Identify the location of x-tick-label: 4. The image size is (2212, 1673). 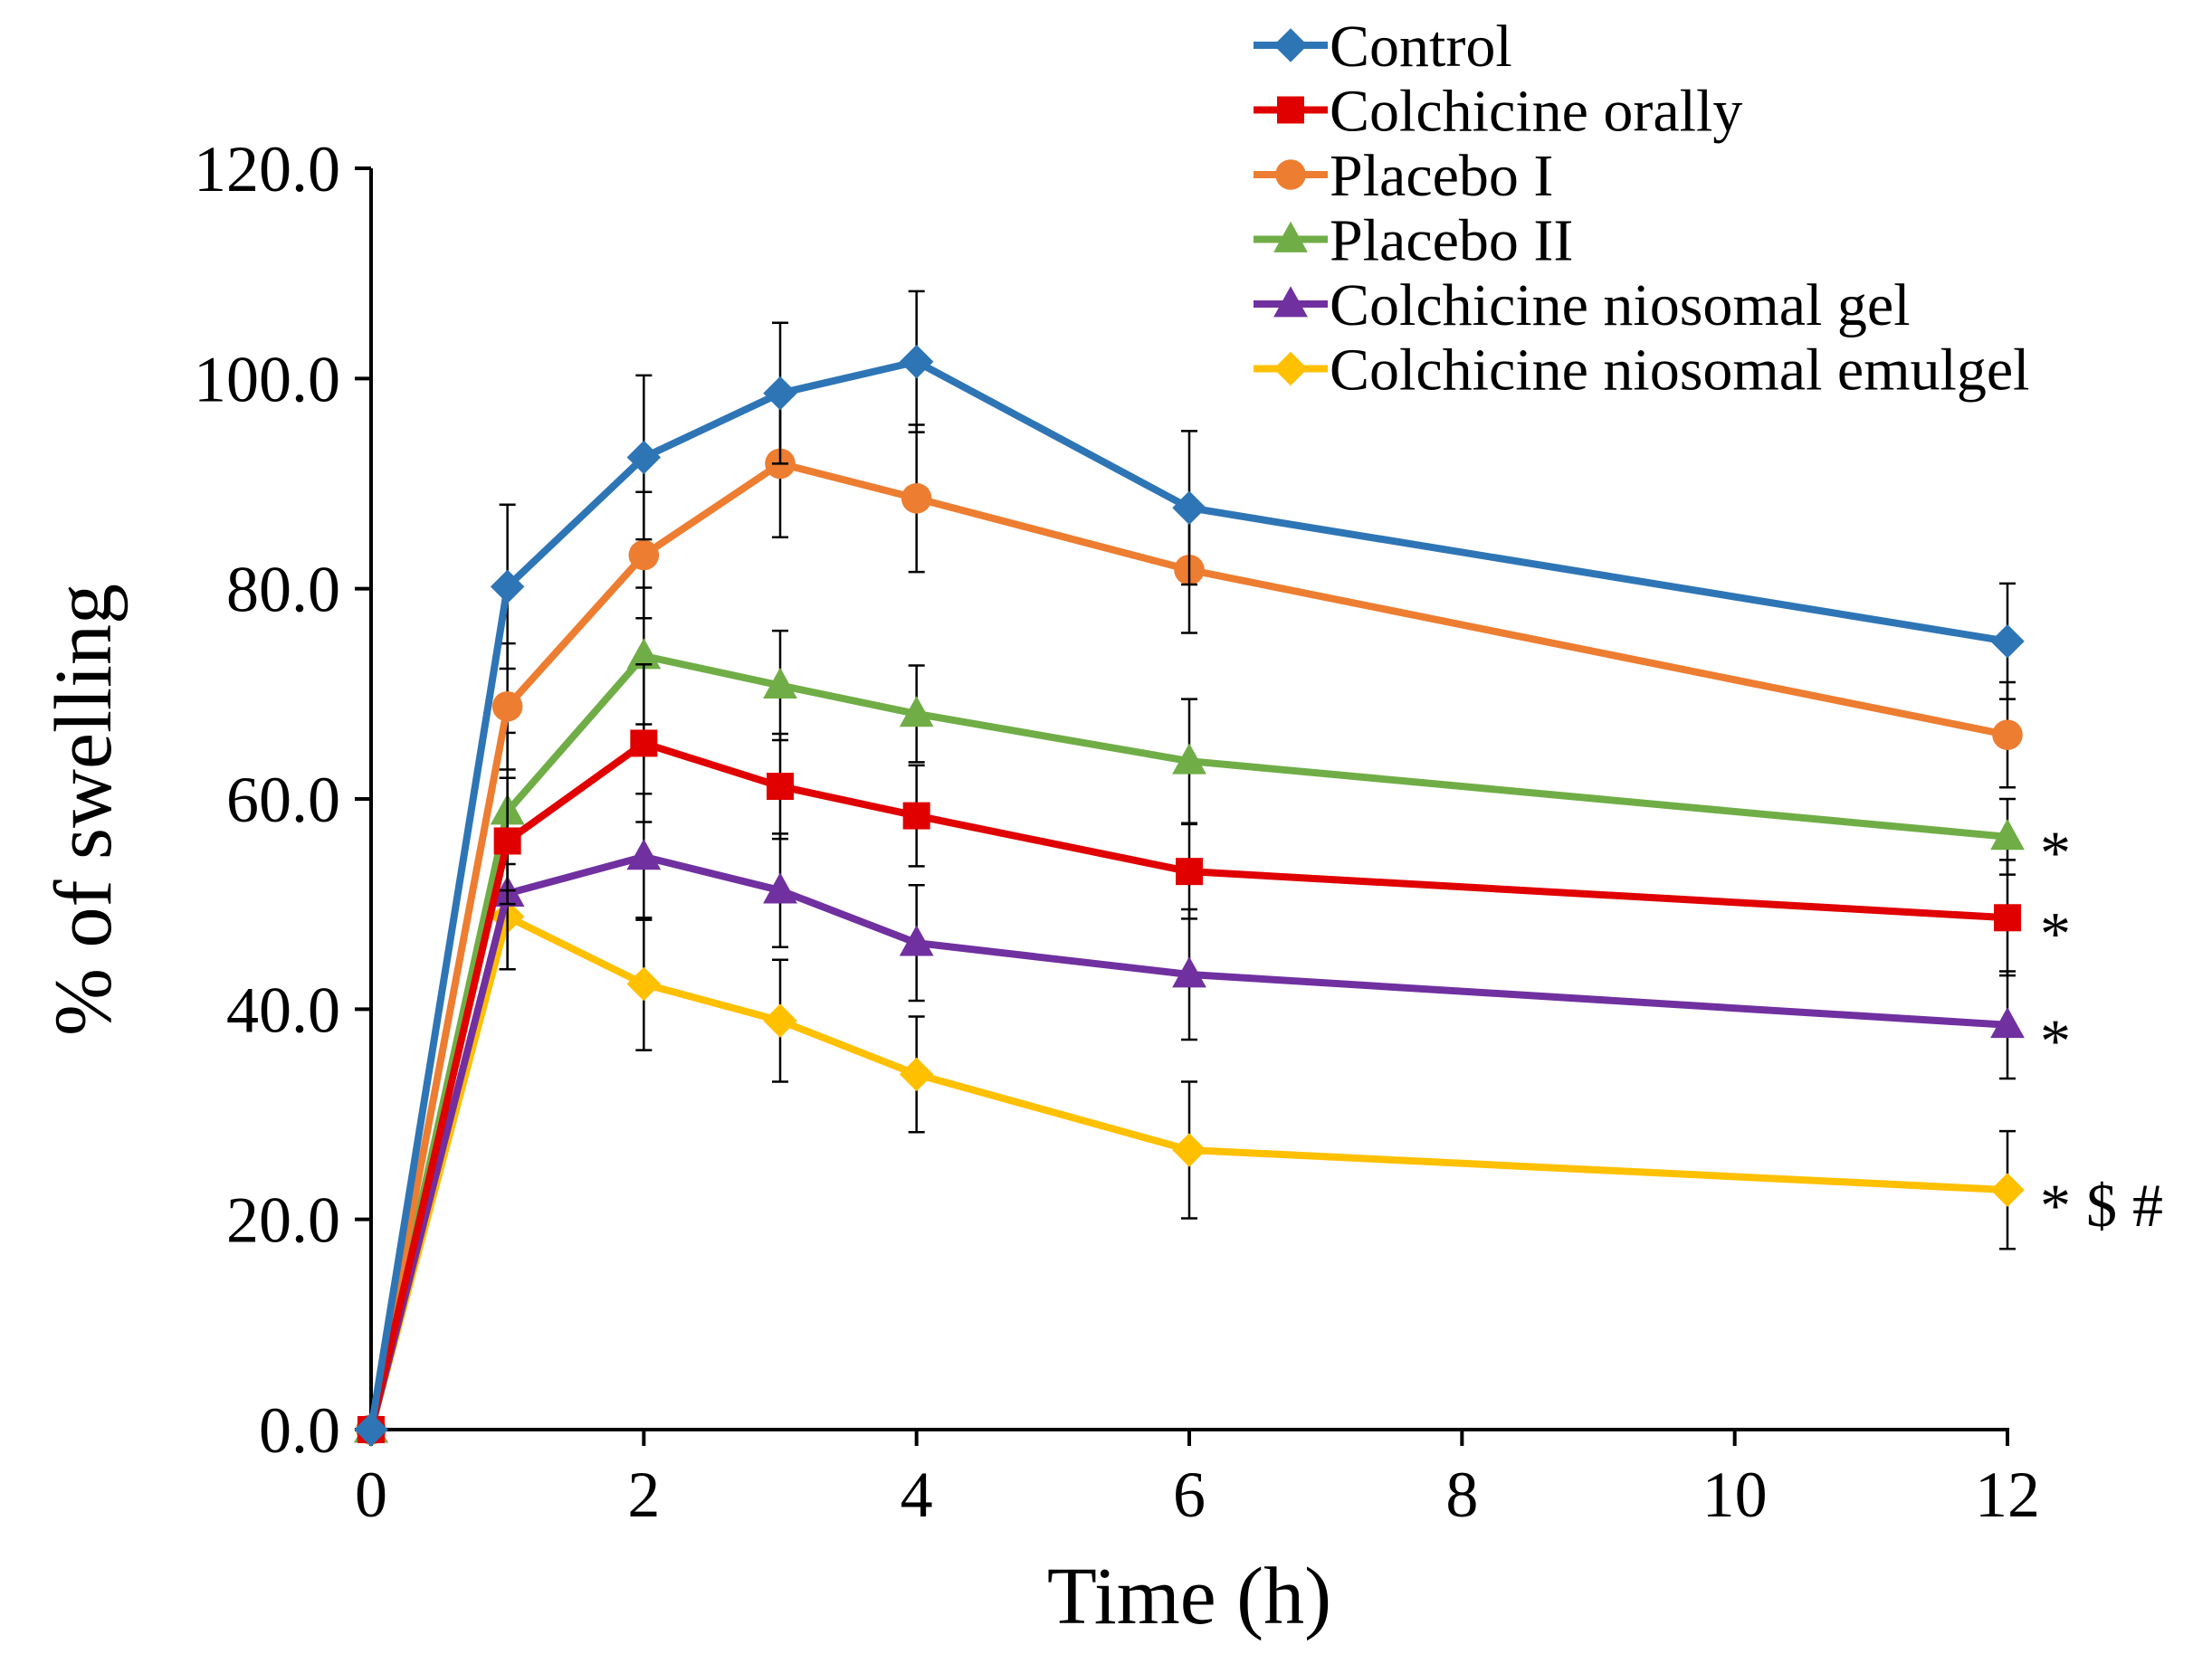
(917, 1495).